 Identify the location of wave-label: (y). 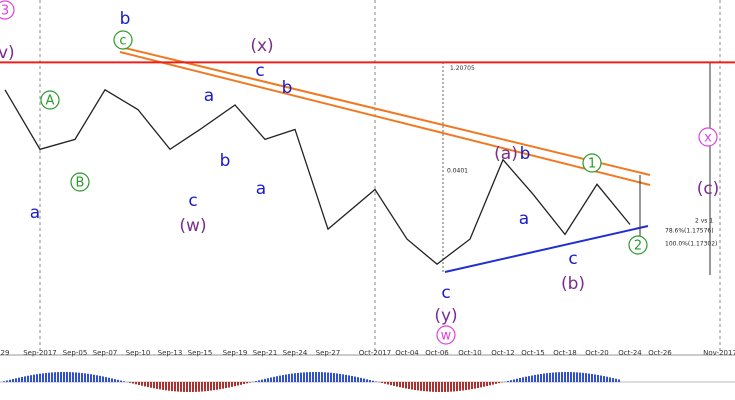
(445, 316).